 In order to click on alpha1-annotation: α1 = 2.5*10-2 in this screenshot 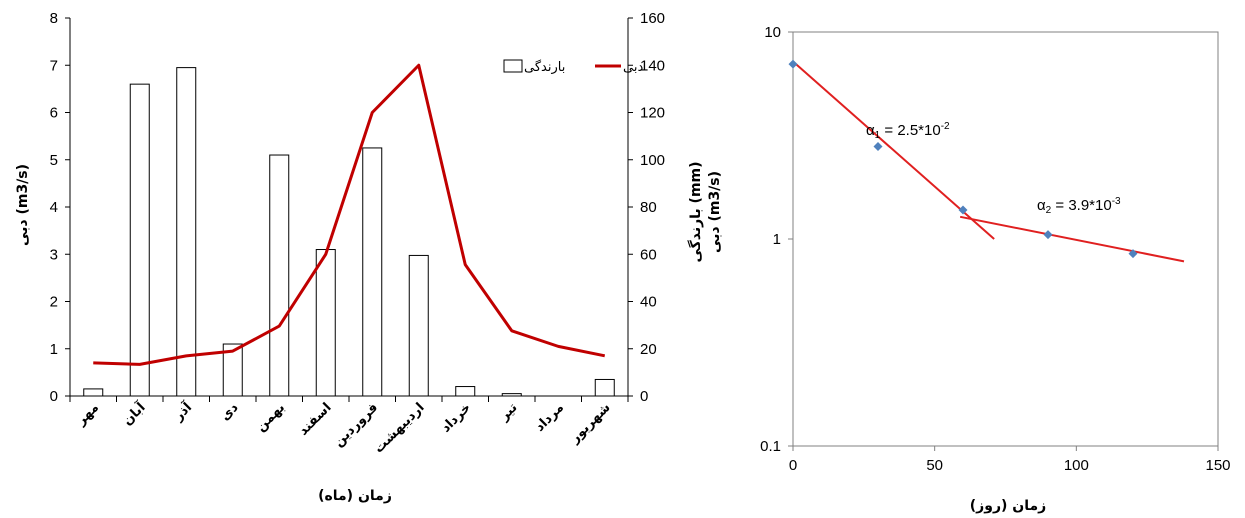, I will do `click(908, 131)`.